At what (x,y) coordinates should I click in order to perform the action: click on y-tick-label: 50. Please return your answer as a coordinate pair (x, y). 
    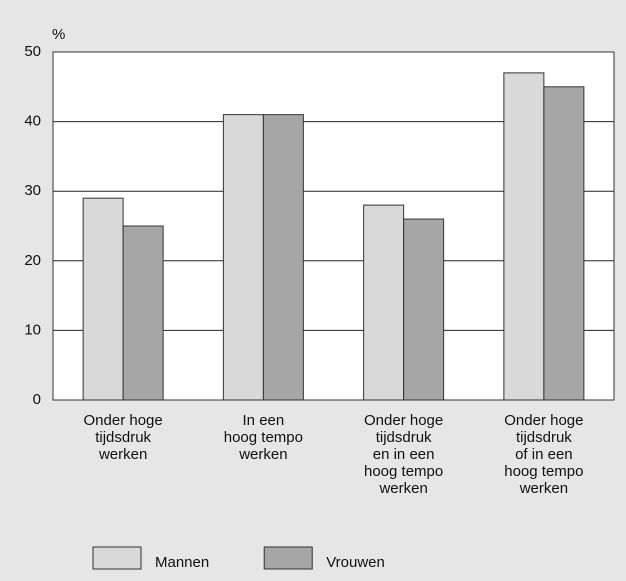
    Looking at the image, I should click on (32, 51).